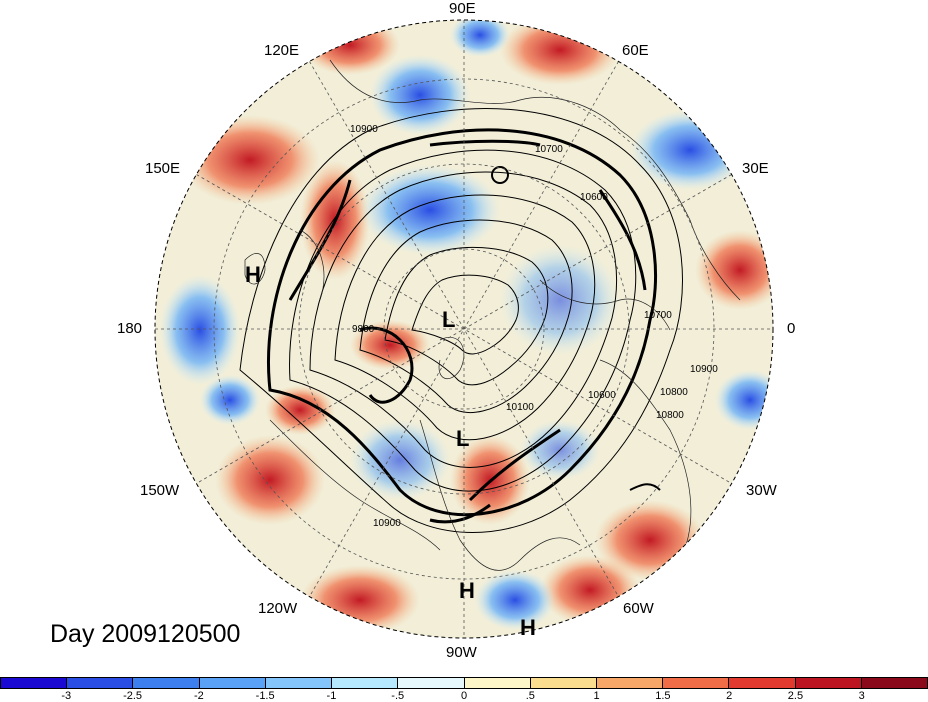 Image resolution: width=928 pixels, height=702 pixels. I want to click on colorbar-tick-label: -1, so click(331, 696).